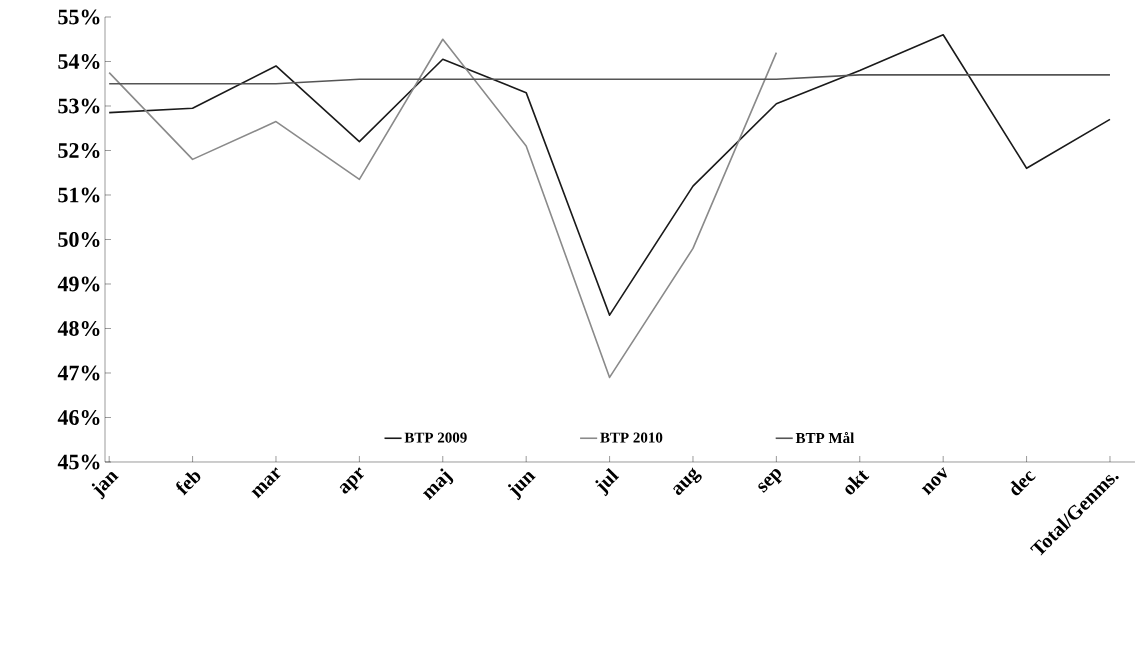  Describe the element at coordinates (78, 328) in the screenshot. I see `y-tick-label: 48%` at that location.